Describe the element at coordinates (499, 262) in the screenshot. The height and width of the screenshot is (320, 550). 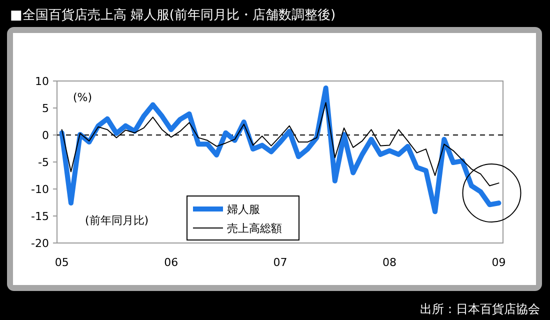
I see `x-tick-label: 09` at that location.